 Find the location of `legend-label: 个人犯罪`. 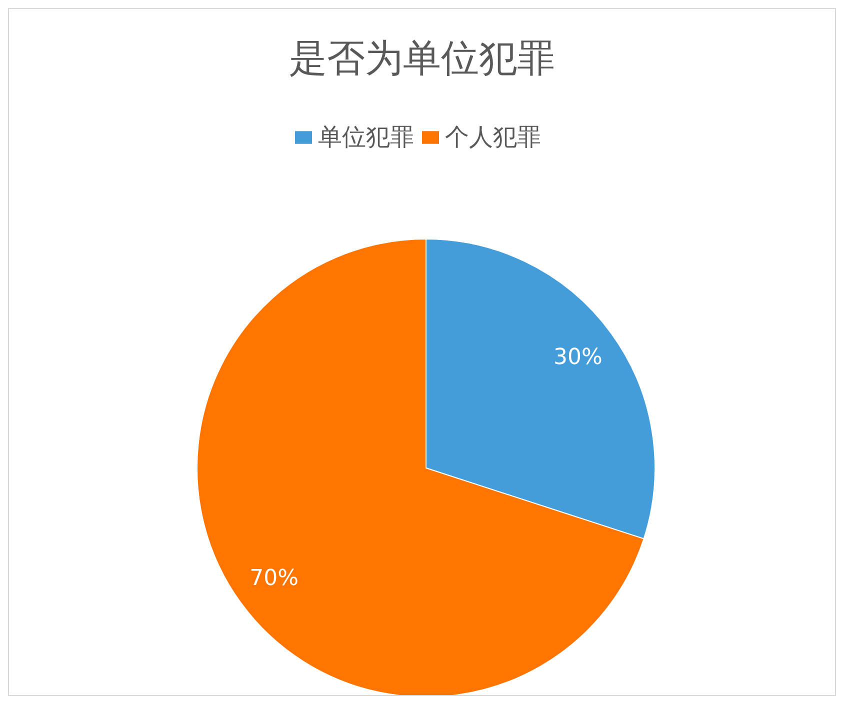

legend-label: 个人犯罪 is located at coordinates (493, 137).